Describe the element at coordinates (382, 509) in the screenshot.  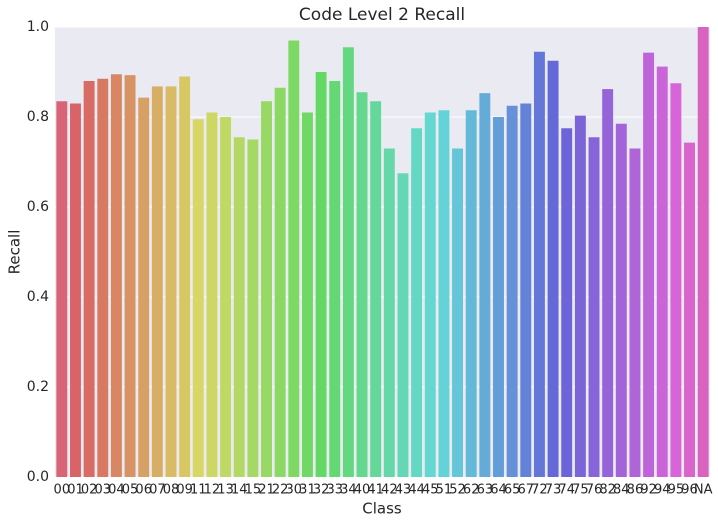
I see `x-axis-label: Class` at that location.